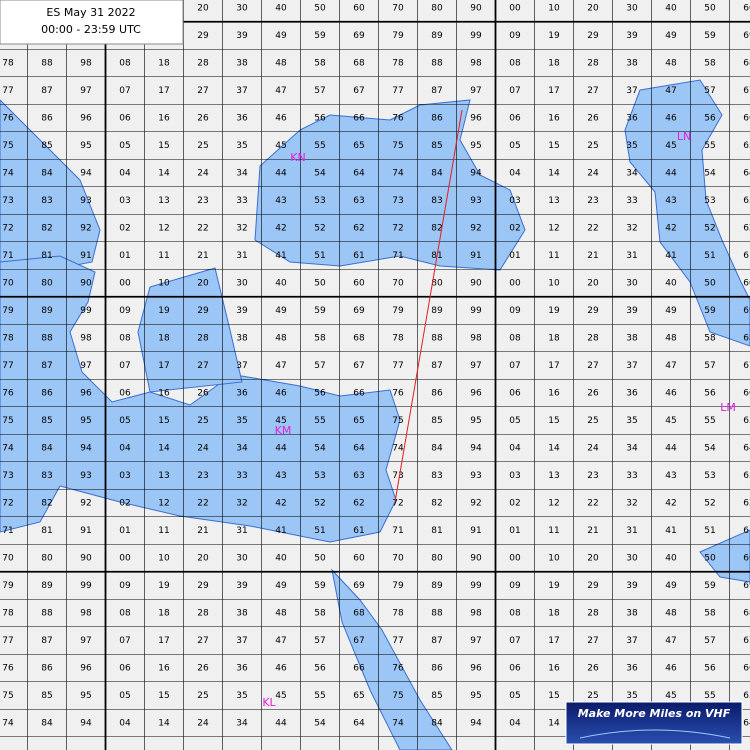 Image resolution: width=750 pixels, height=750 pixels. I want to click on square-label: 09, so click(125, 586).